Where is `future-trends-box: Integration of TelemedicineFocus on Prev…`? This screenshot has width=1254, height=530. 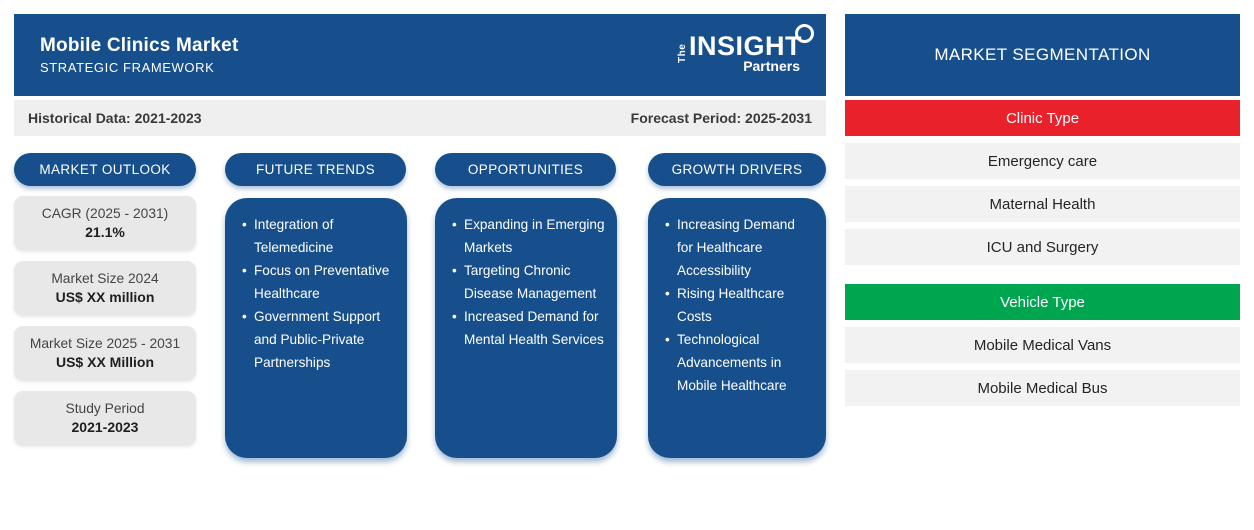 future-trends-box: Integration of TelemedicineFocus on Prev… is located at coordinates (316, 328).